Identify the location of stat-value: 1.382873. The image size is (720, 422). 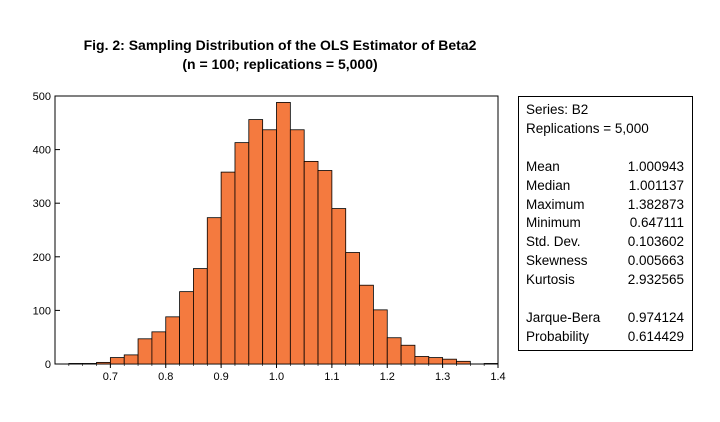
(655, 204).